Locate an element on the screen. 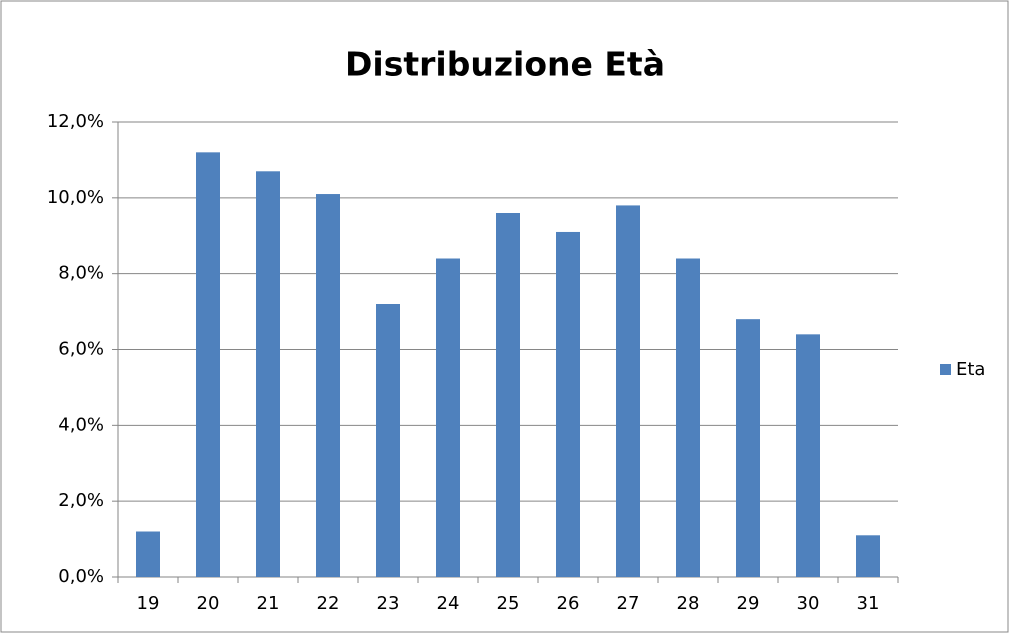  y-tick-label: 6,0% is located at coordinates (81, 349).